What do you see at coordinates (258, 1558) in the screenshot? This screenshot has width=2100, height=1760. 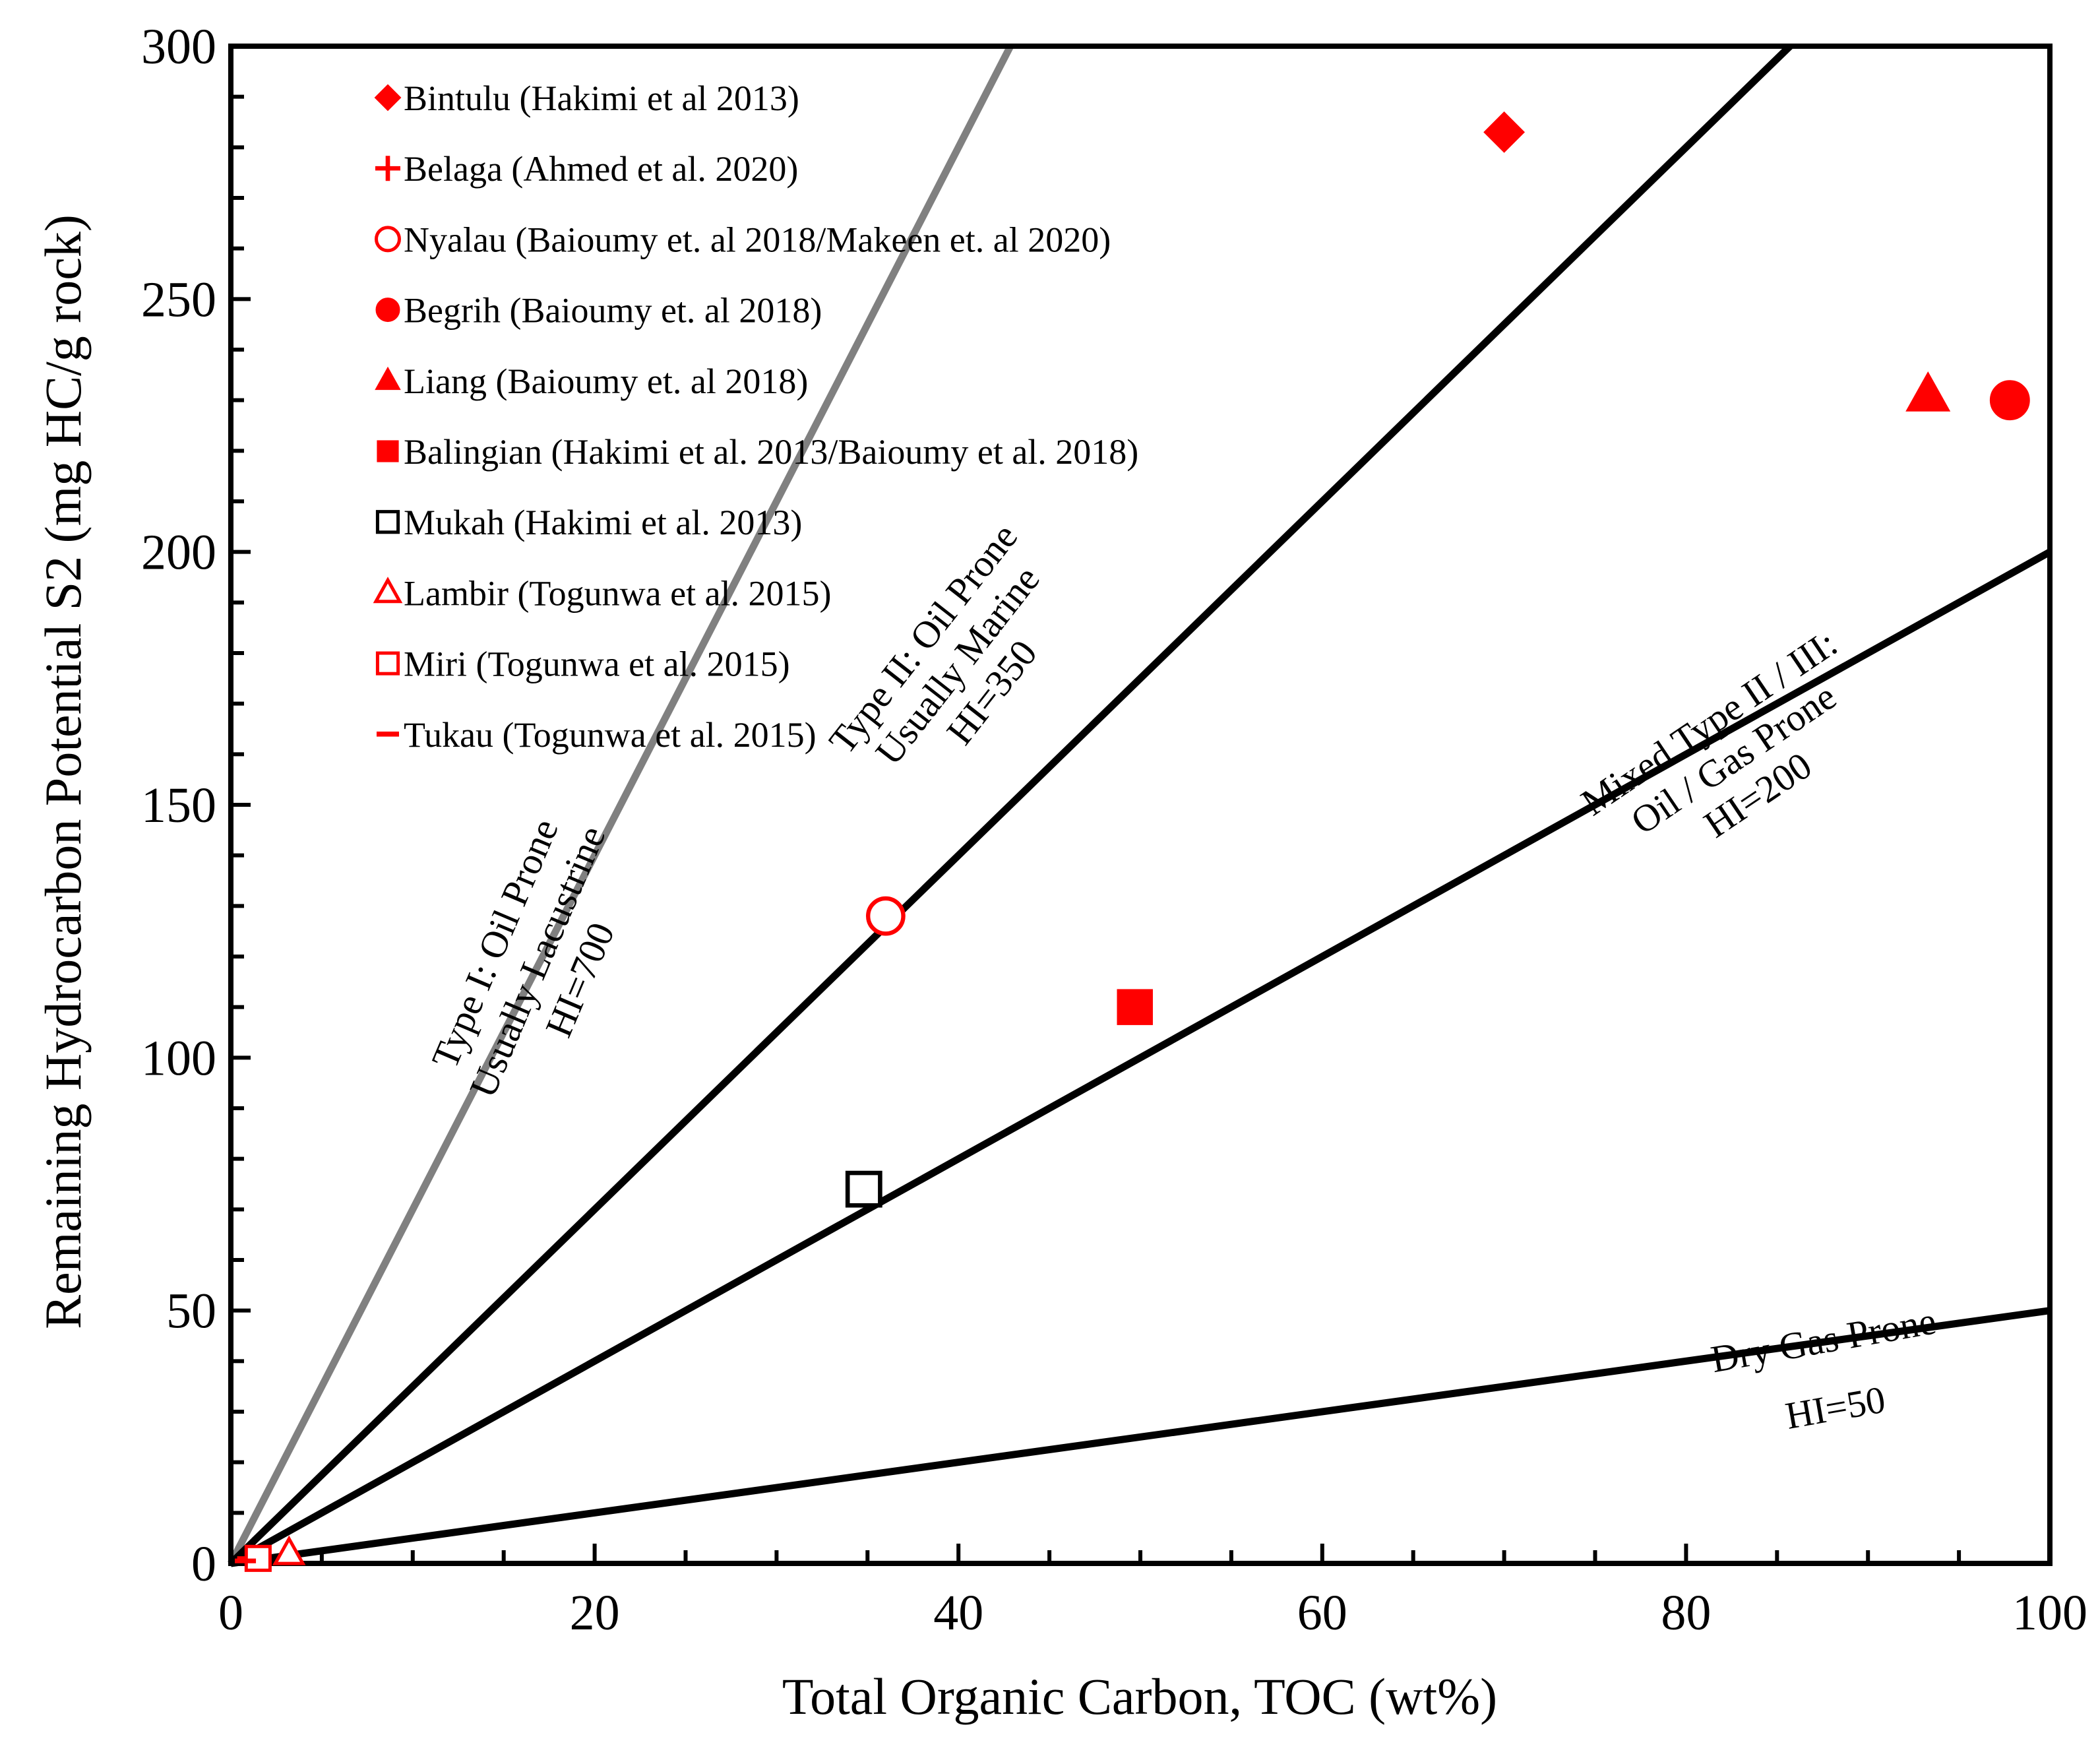 I see `data-point-miri` at bounding box center [258, 1558].